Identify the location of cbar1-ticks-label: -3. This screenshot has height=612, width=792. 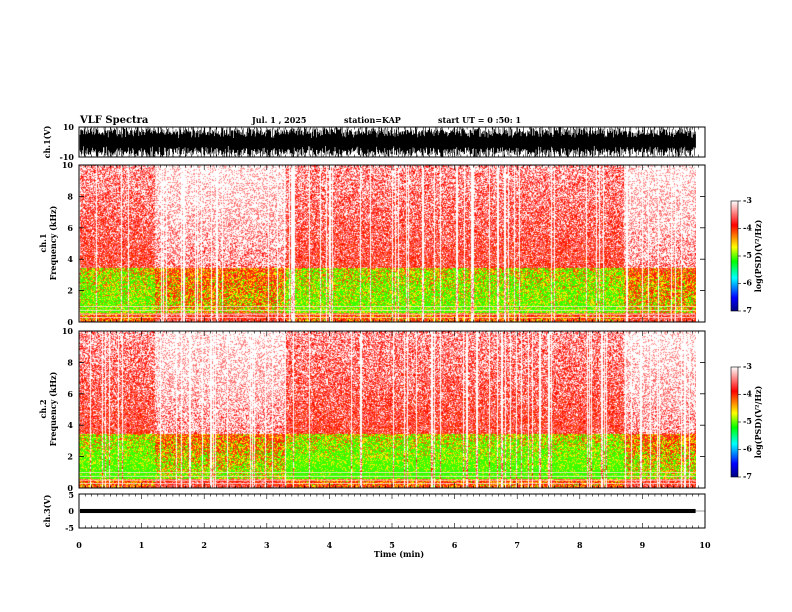
(747, 200).